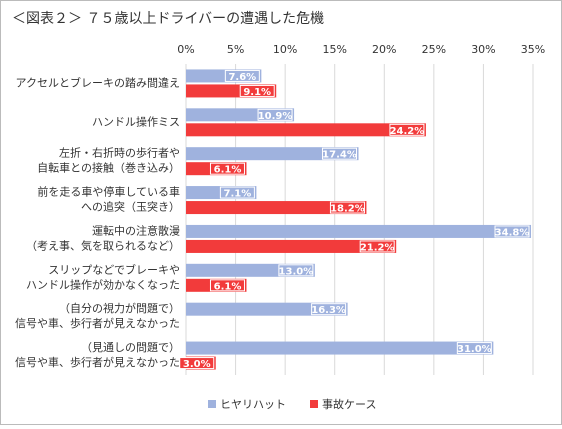 This screenshot has height=429, width=562. I want to click on y-tick-label: 自転車との接触（巻き込み）, so click(108, 168).